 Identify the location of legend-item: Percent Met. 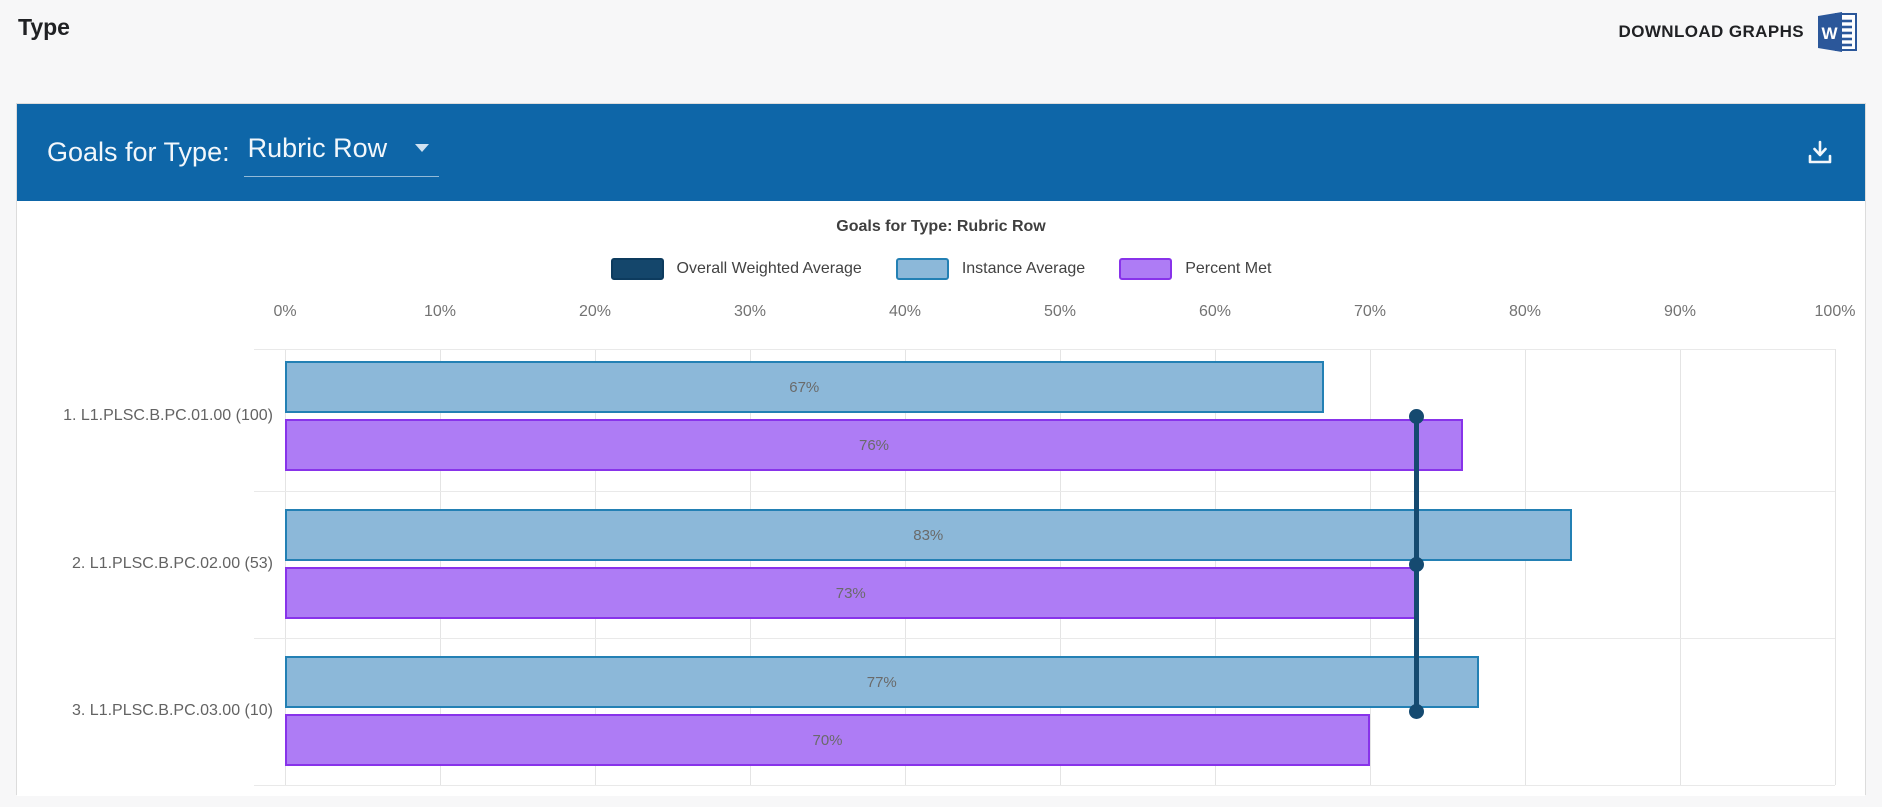
(1195, 269).